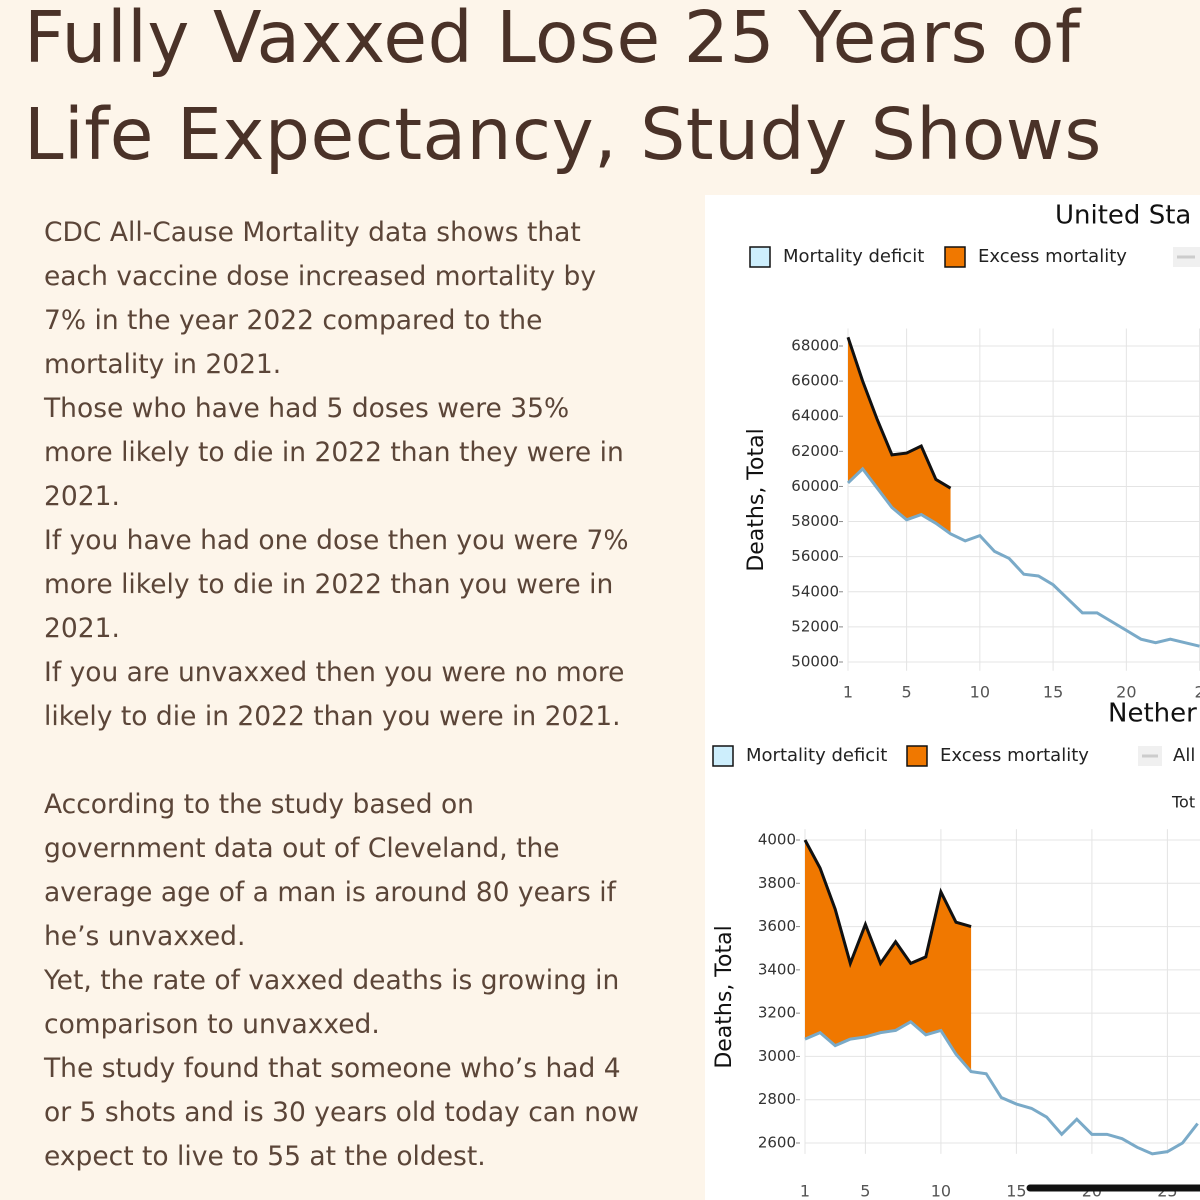 The height and width of the screenshot is (1200, 1200). I want to click on y-tick-label: 3200, so click(777, 1013).